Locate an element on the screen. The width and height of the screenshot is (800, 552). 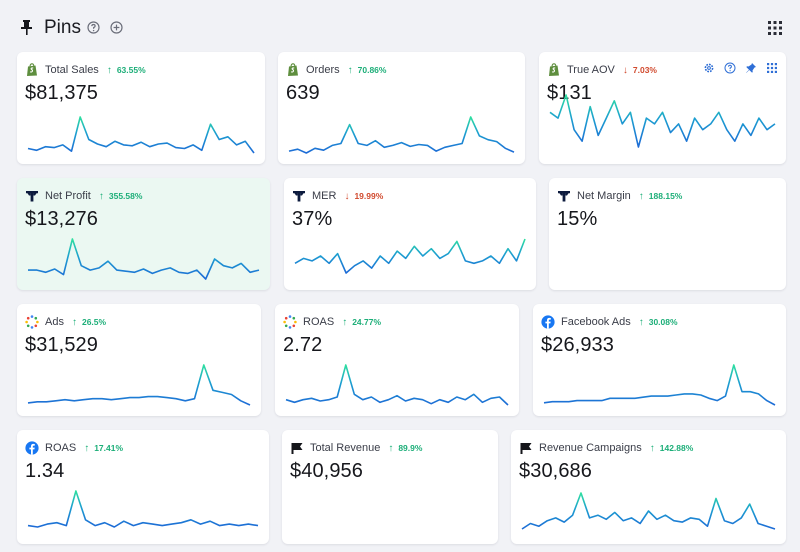
metric-value: $81,375 is located at coordinates (61, 93).